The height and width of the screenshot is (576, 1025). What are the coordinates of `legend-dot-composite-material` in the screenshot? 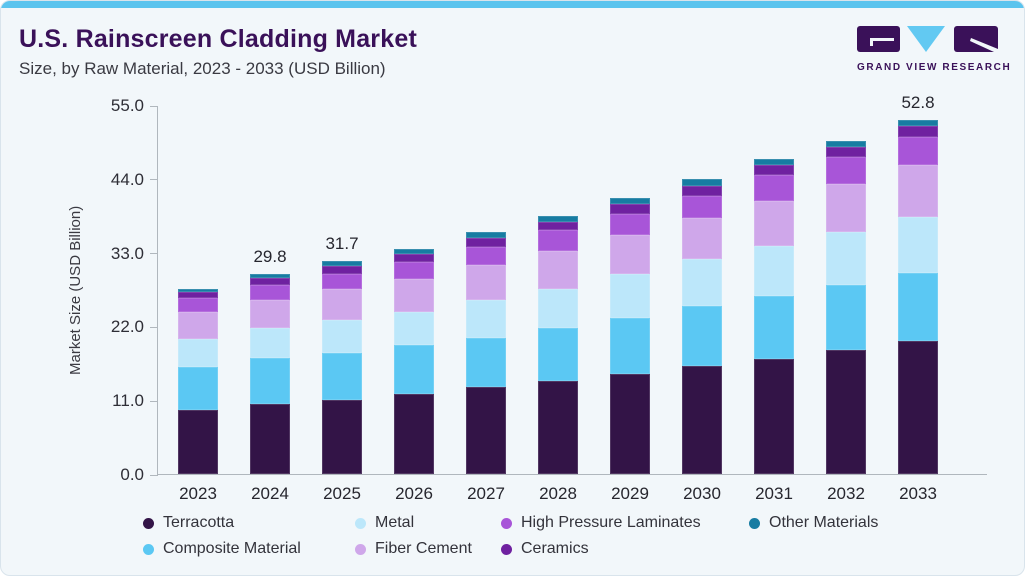 It's located at (148, 549).